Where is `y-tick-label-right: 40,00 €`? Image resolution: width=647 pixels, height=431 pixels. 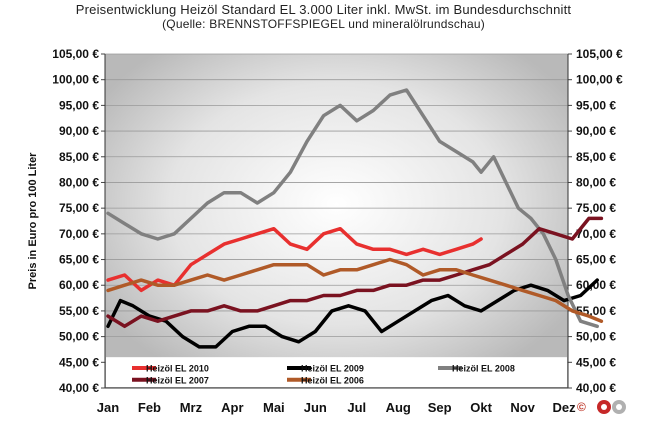 y-tick-label-right: 40,00 € is located at coordinates (596, 388).